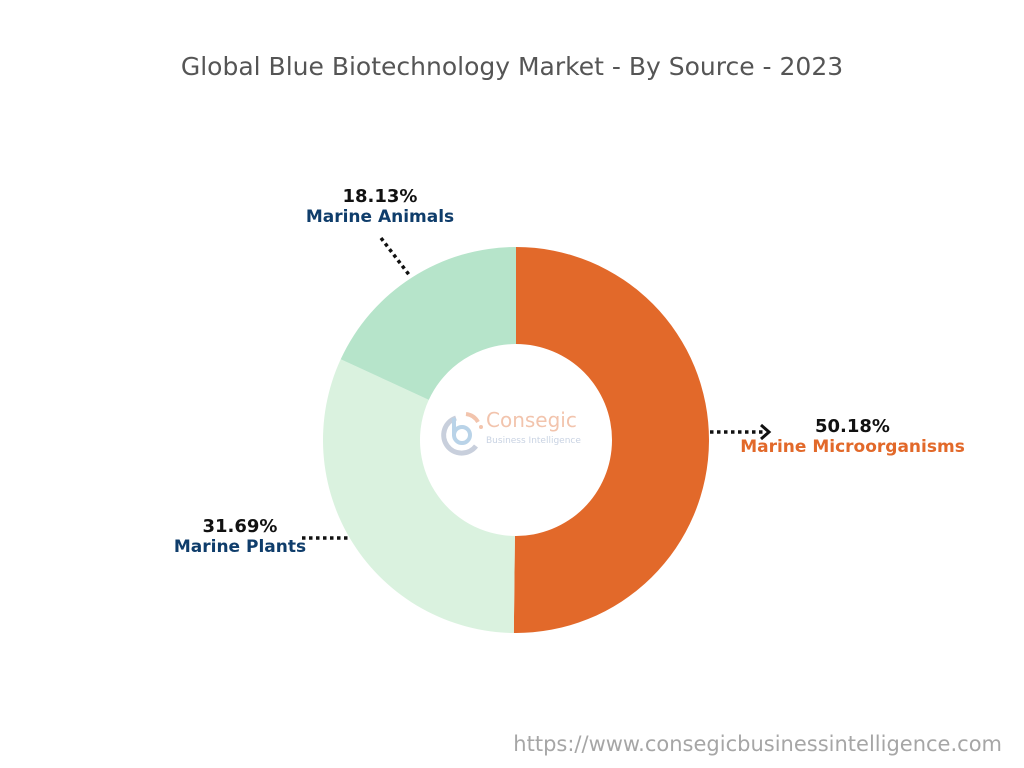  I want to click on label-marine-animals: 18.13% Marine Animals, so click(380, 206).